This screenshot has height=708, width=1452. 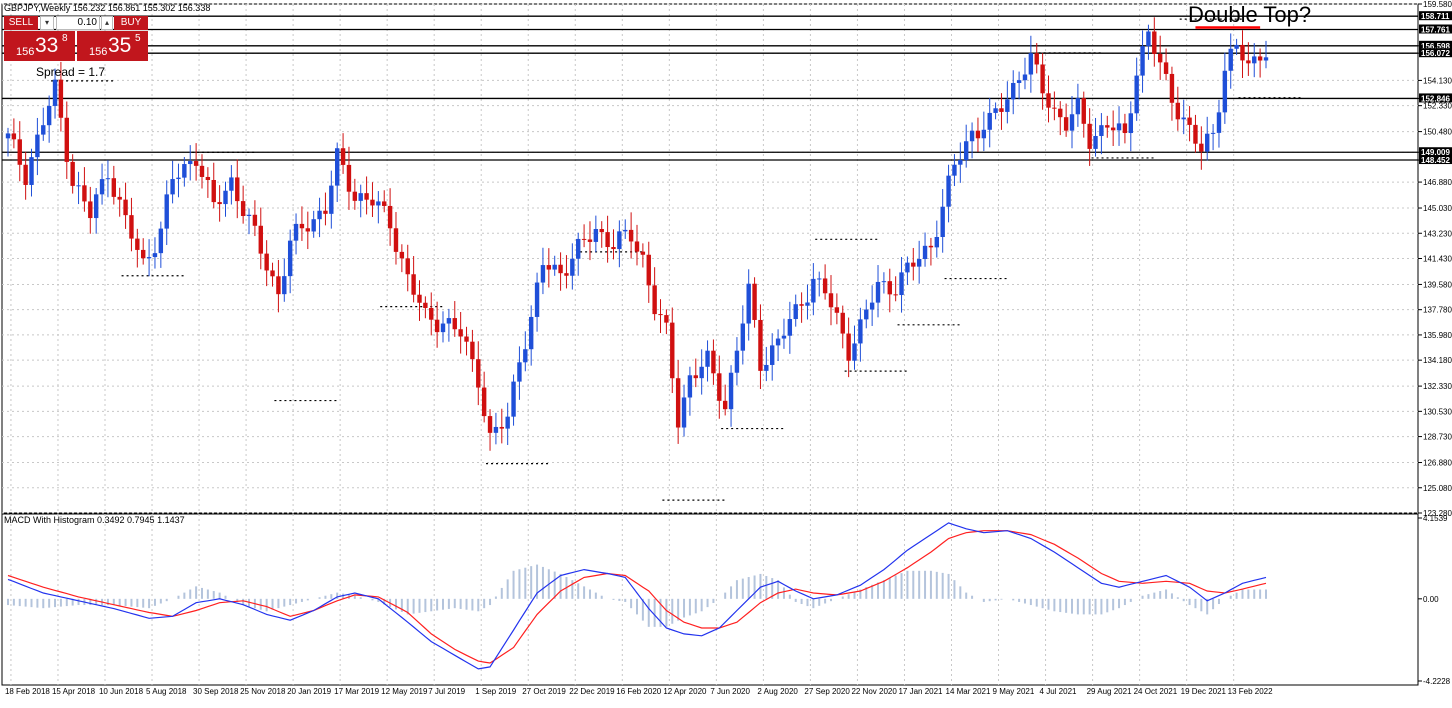 I want to click on date-tick-label: 27 Sep 2020, so click(x=827, y=691).